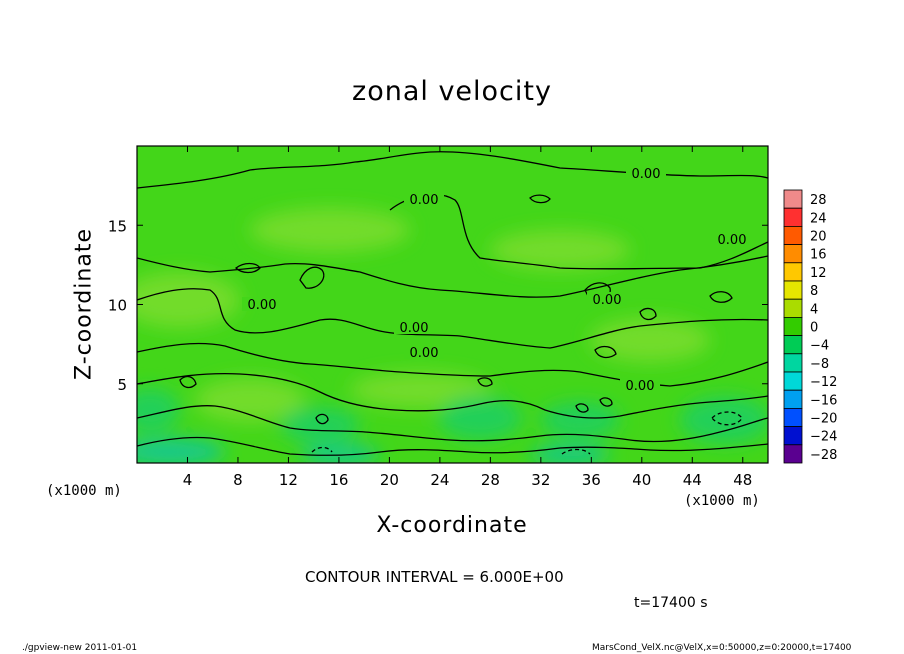  Describe the element at coordinates (117, 226) in the screenshot. I see `y-tick-label: 15` at that location.